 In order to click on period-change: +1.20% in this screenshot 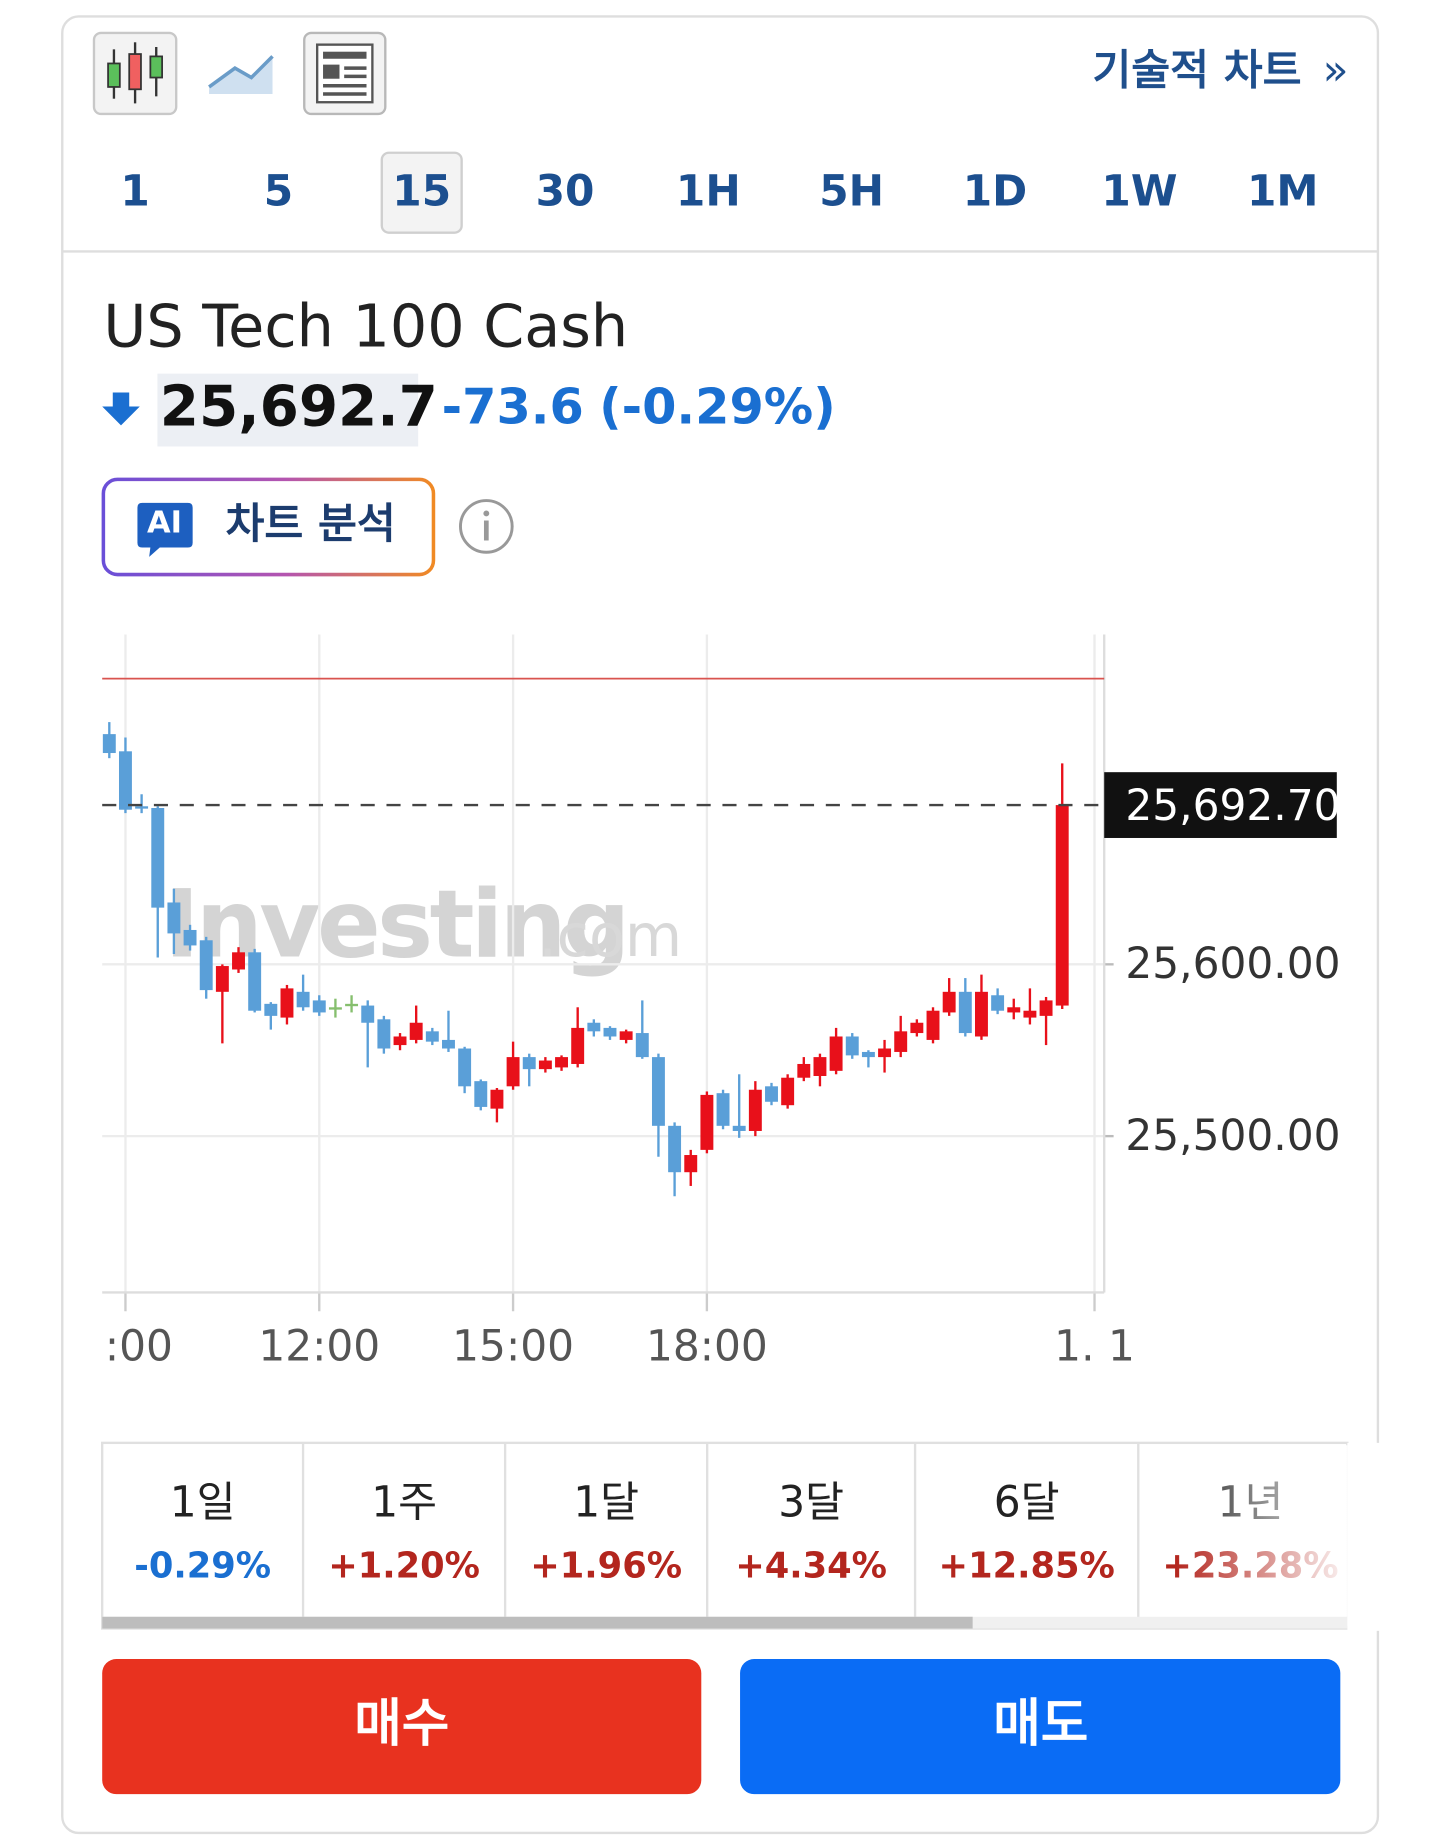, I will do `click(404, 1565)`.